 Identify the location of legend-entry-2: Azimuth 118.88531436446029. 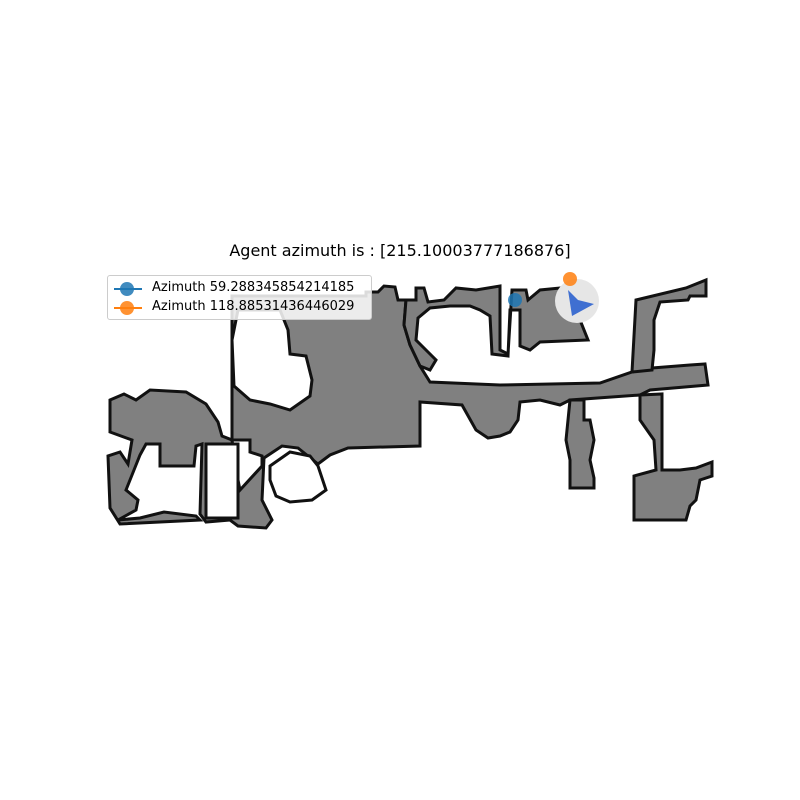
(239, 308).